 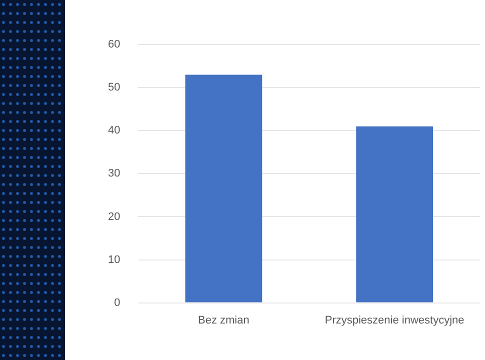 What do you see at coordinates (114, 44) in the screenshot?
I see `y-tick-label: 60` at bounding box center [114, 44].